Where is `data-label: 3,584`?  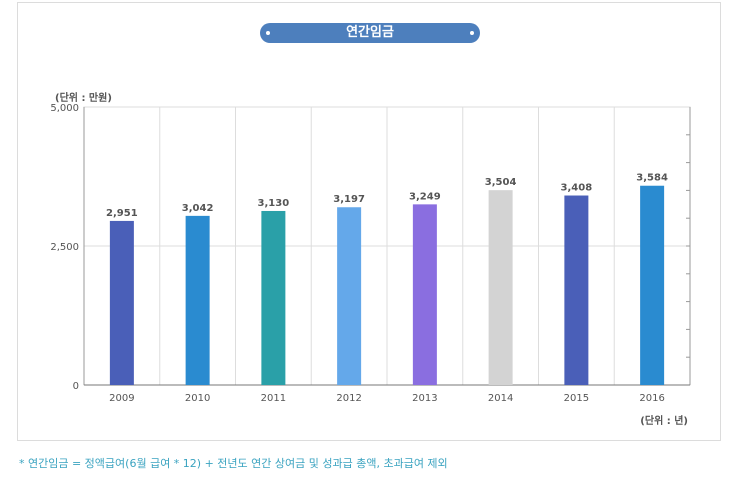 data-label: 3,584 is located at coordinates (652, 178).